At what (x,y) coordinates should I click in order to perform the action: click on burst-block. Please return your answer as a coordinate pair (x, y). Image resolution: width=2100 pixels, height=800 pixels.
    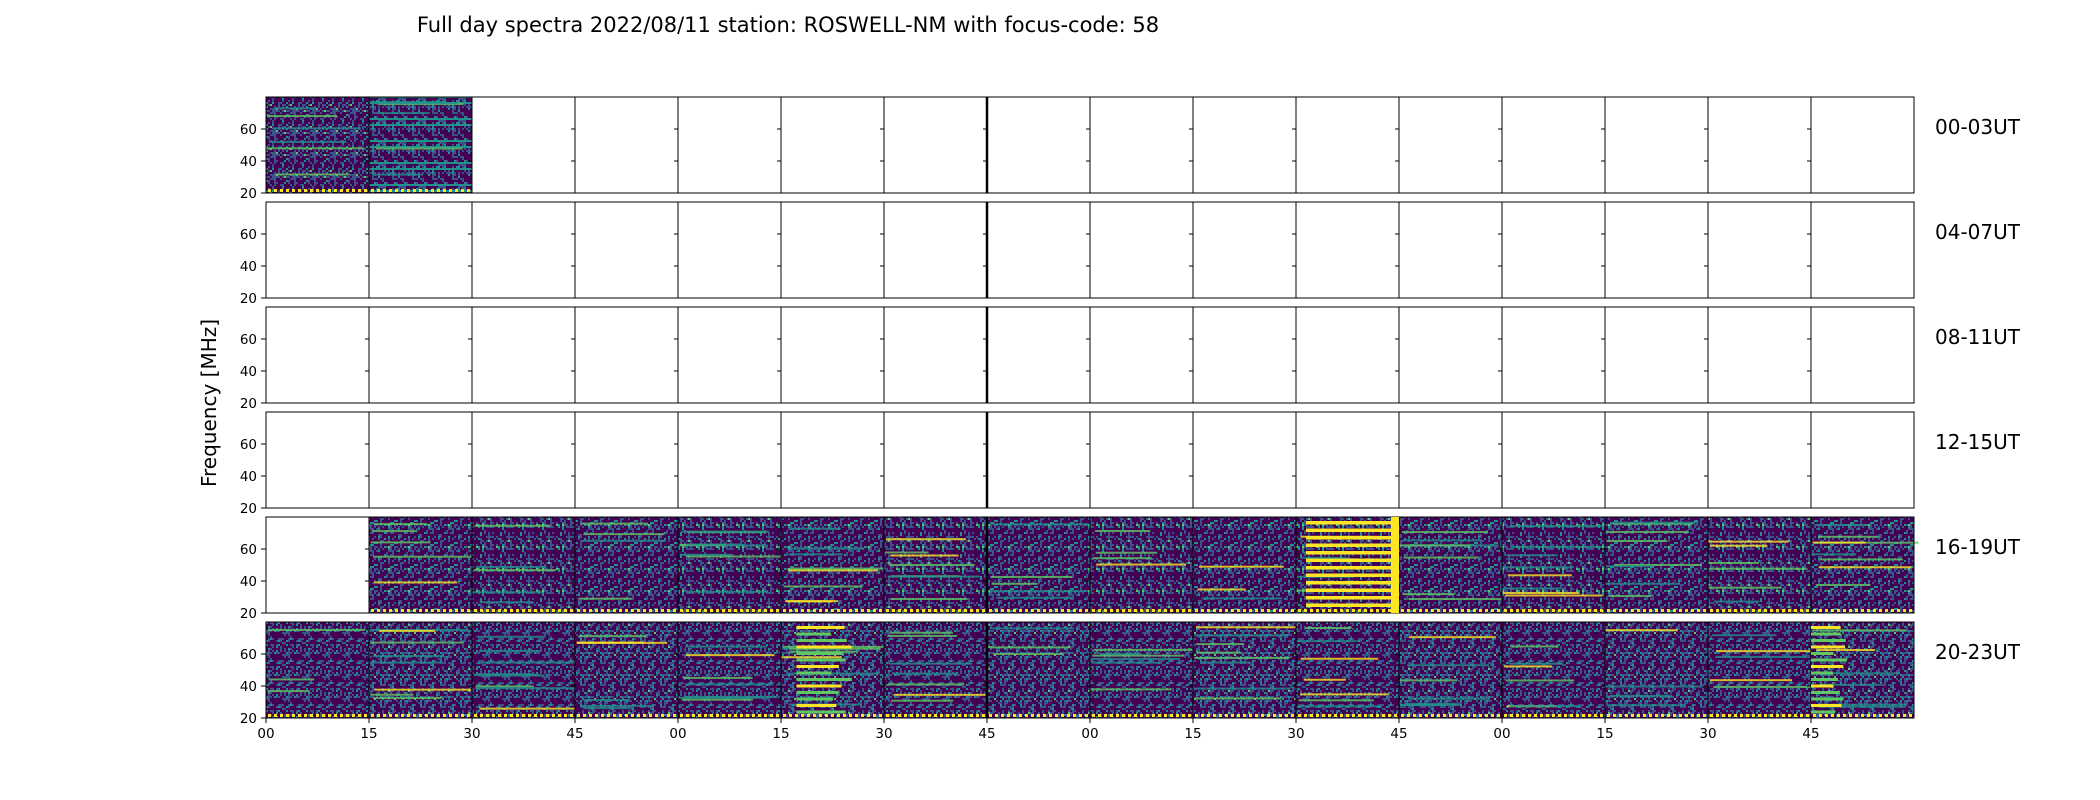
    Looking at the image, I should click on (1395, 565).